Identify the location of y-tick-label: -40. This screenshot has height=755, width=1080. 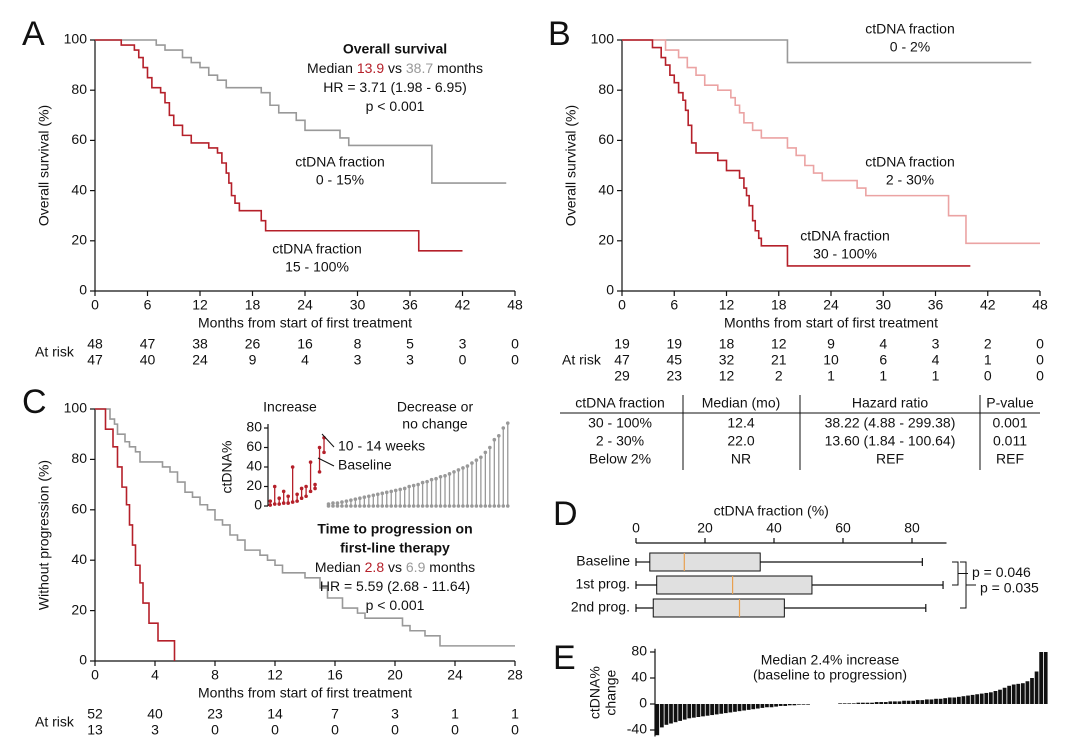
(637, 729).